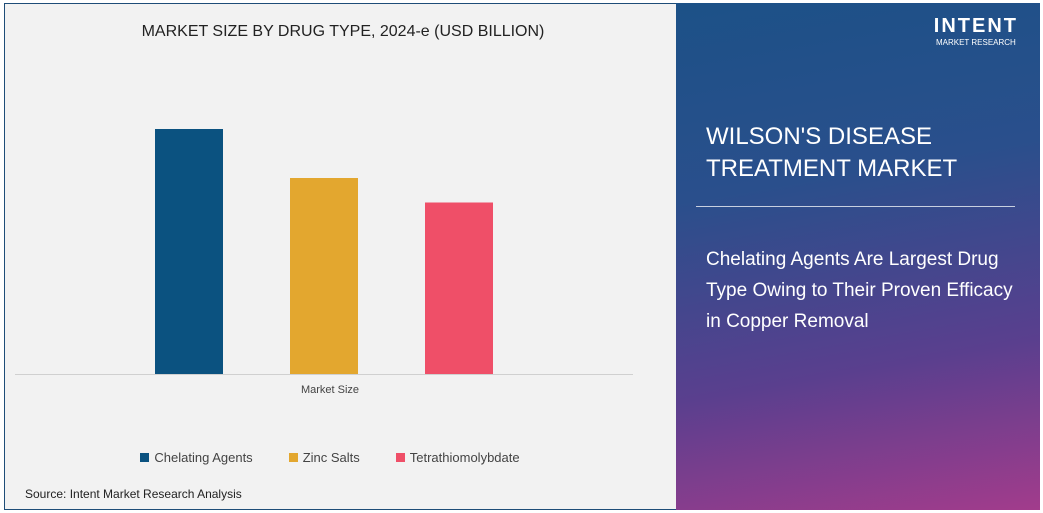 The height and width of the screenshot is (513, 1043). I want to click on legend-item: Chelating Agents, so click(196, 457).